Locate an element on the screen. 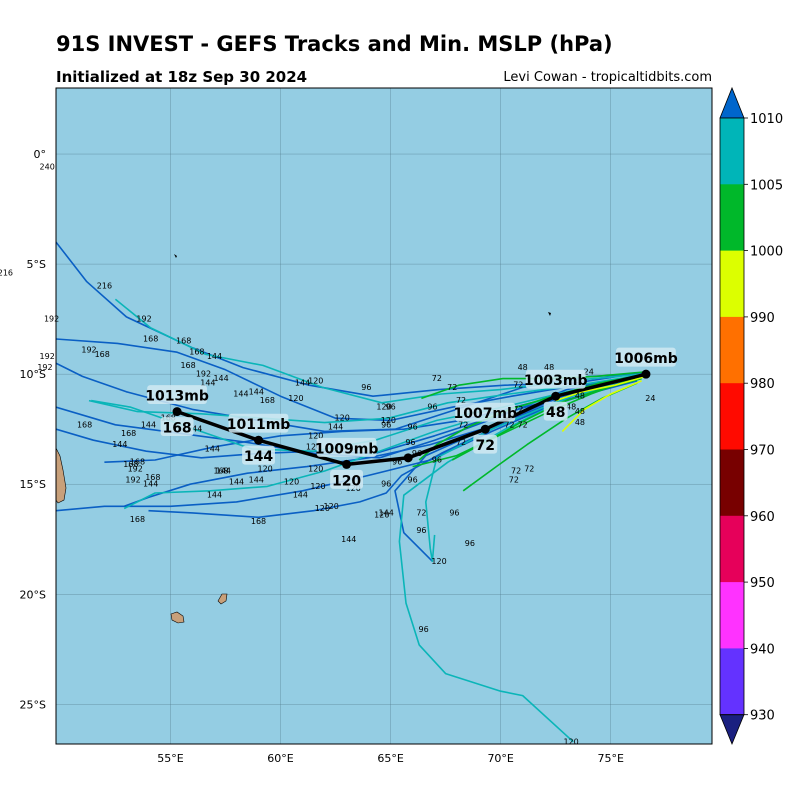 This screenshot has height=800, width=800. initialization-time: Initialized at 18z Sep 30 2024 is located at coordinates (182, 77).